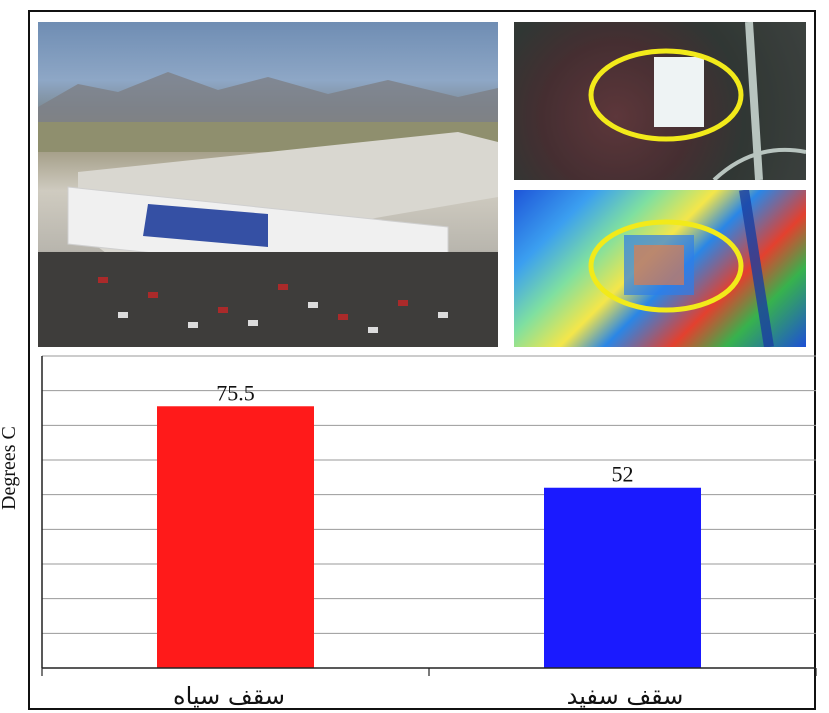 The image size is (829, 713). Describe the element at coordinates (424, 433) in the screenshot. I see `value-labels: 75.5 52` at that location.